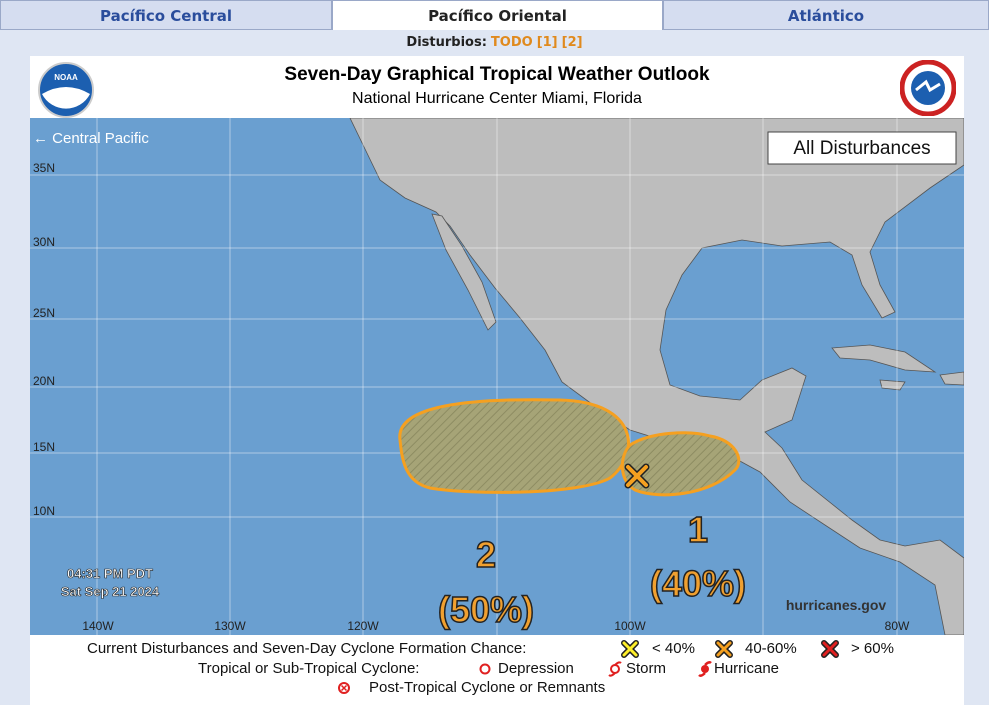 Image resolution: width=989 pixels, height=705 pixels. Describe the element at coordinates (514, 446) in the screenshot. I see `disturbance-area` at that location.